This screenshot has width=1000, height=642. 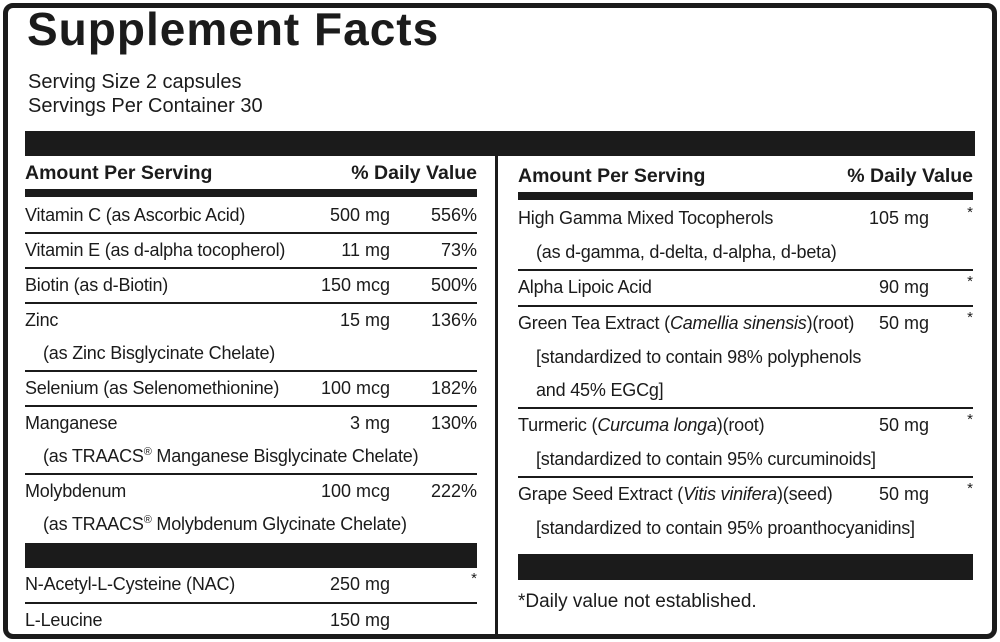 I want to click on ingredient-row-main: Alpha Lipoic Acid 90 mg *, so click(x=745, y=288).